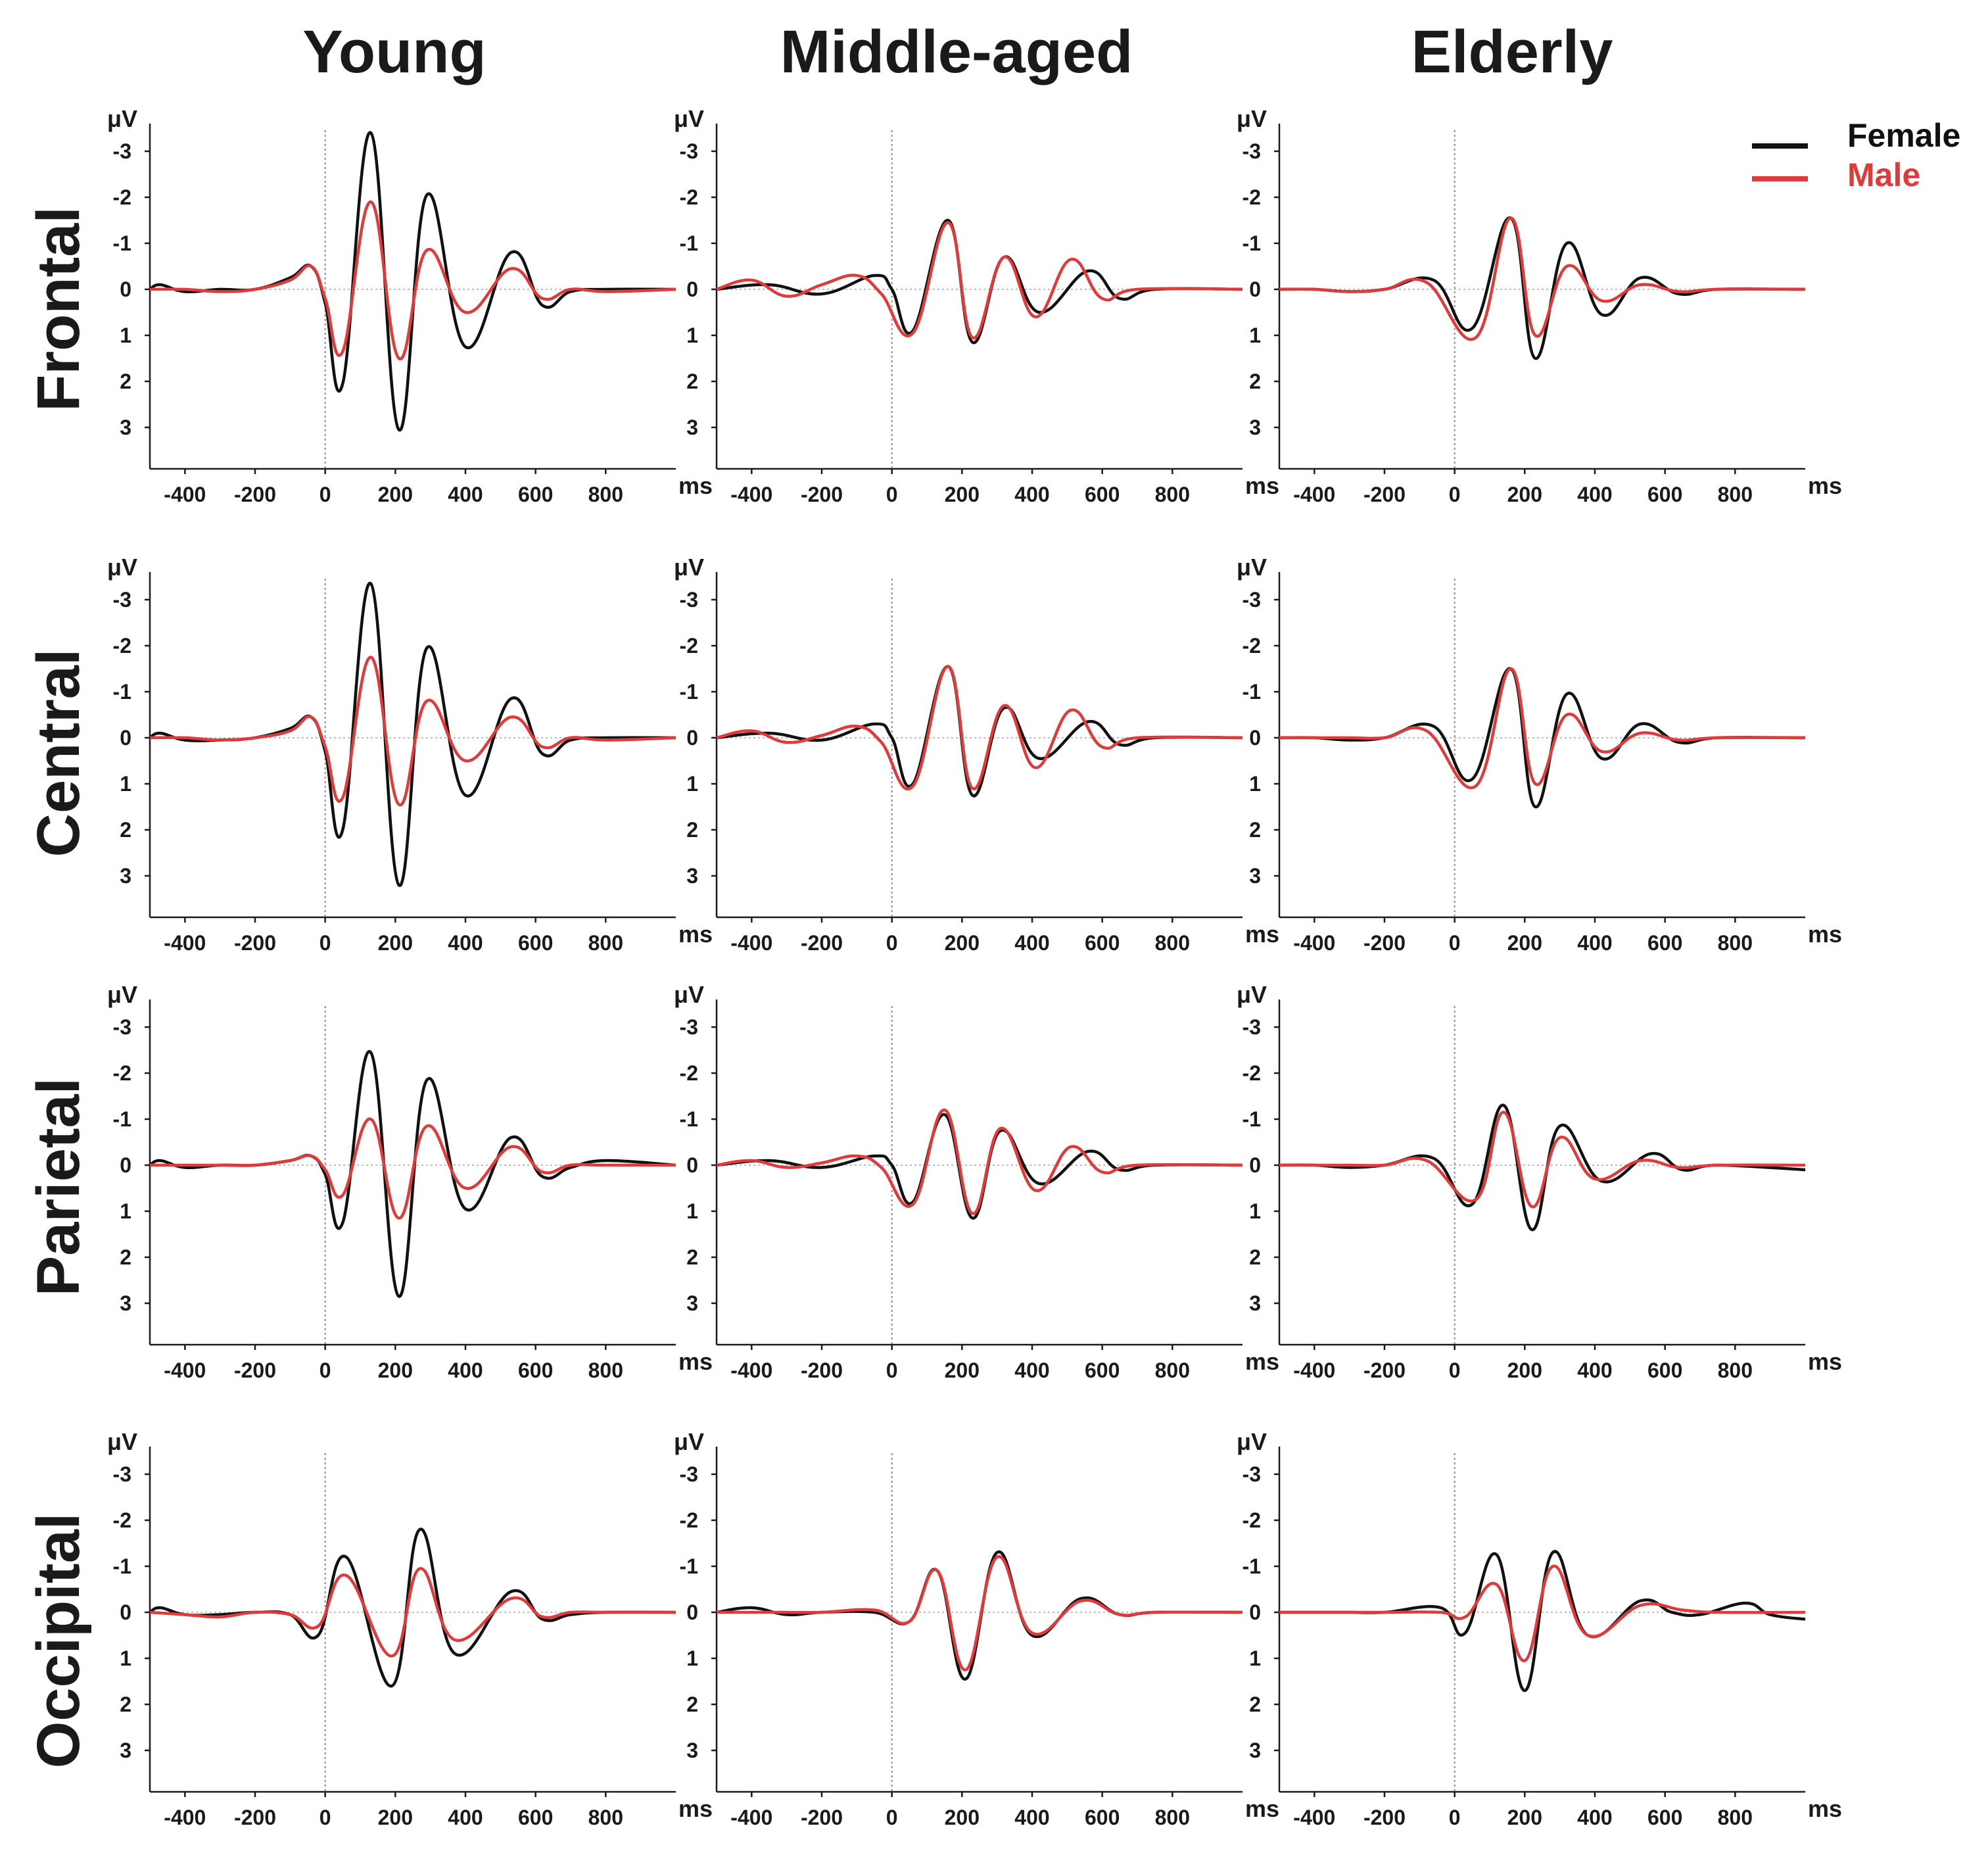 This screenshot has width=1988, height=1851. What do you see at coordinates (58, 309) in the screenshot?
I see `row-title-frontal: Frontal` at bounding box center [58, 309].